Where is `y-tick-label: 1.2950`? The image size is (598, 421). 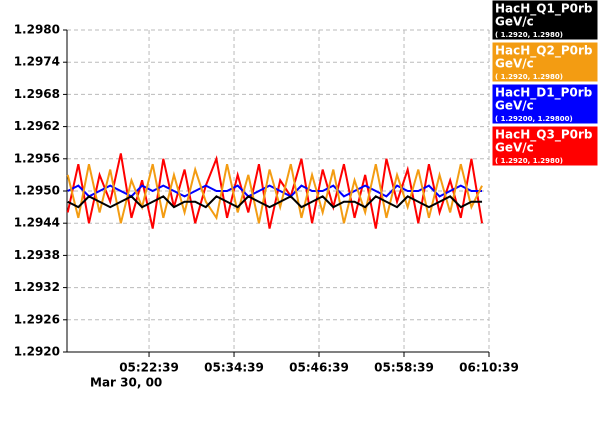 y-tick-label: 1.2950 is located at coordinates (37, 191).